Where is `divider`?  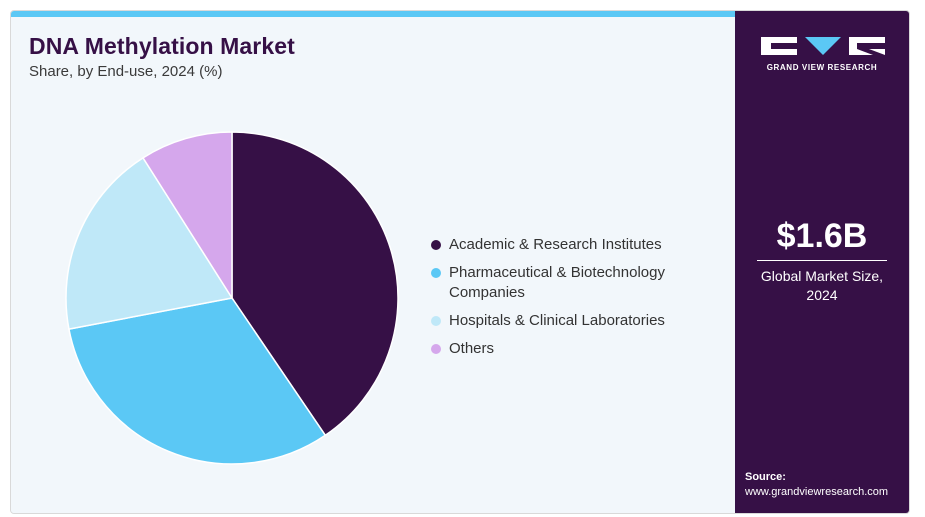
divider is located at coordinates (822, 260).